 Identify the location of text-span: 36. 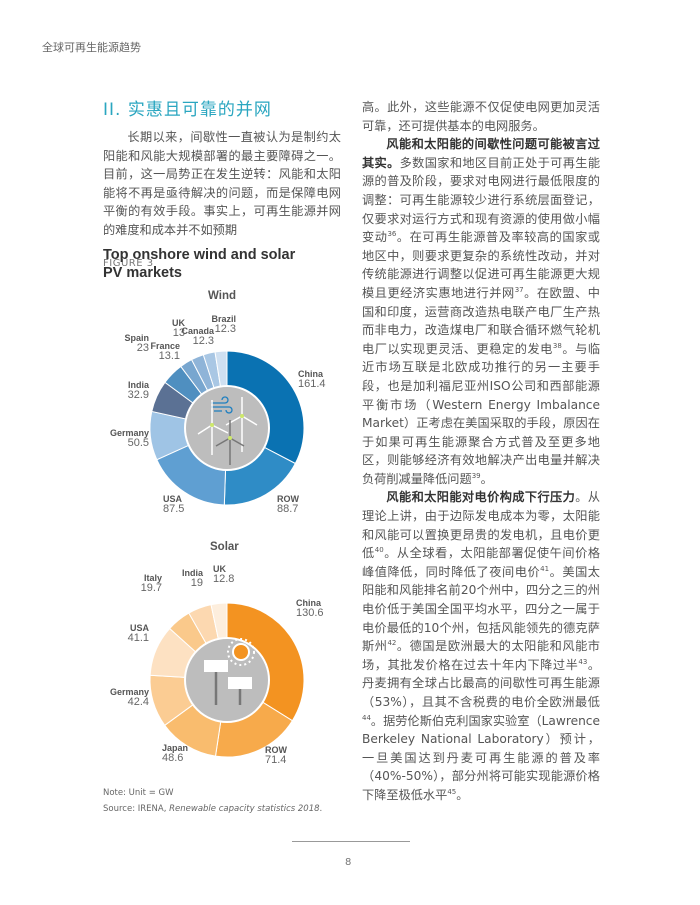
(392, 234).